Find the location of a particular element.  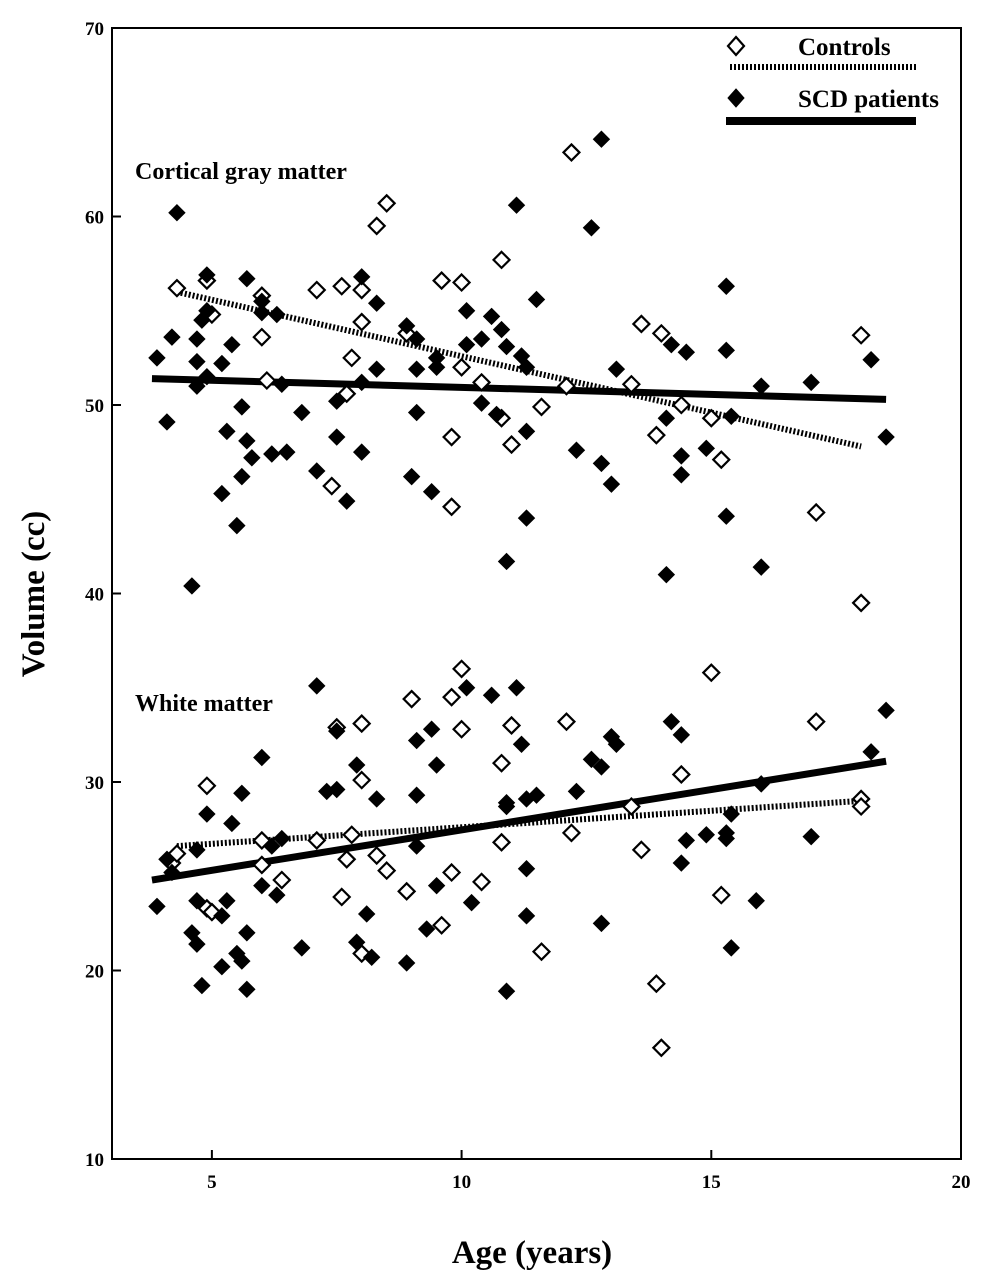

legend-label-scd-patients: SCD patients is located at coordinates (868, 99).